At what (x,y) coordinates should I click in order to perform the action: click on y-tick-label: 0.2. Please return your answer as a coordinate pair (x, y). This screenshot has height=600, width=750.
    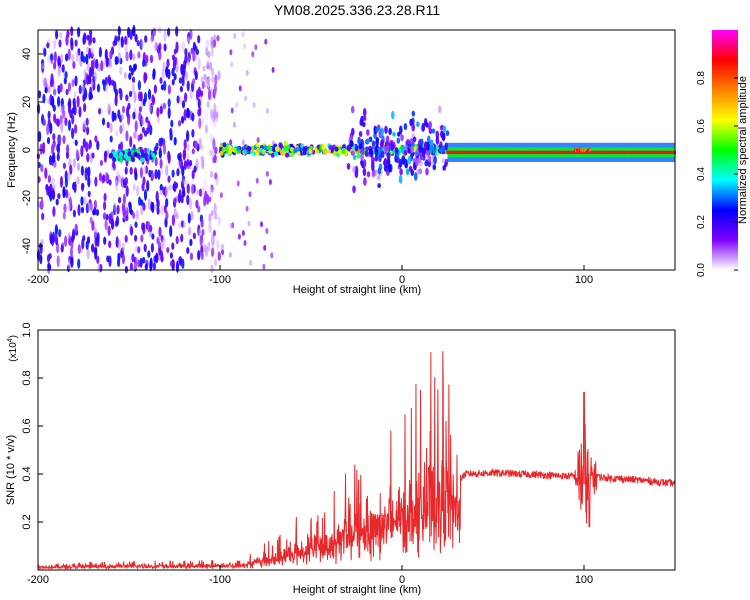
    Looking at the image, I should click on (27, 521).